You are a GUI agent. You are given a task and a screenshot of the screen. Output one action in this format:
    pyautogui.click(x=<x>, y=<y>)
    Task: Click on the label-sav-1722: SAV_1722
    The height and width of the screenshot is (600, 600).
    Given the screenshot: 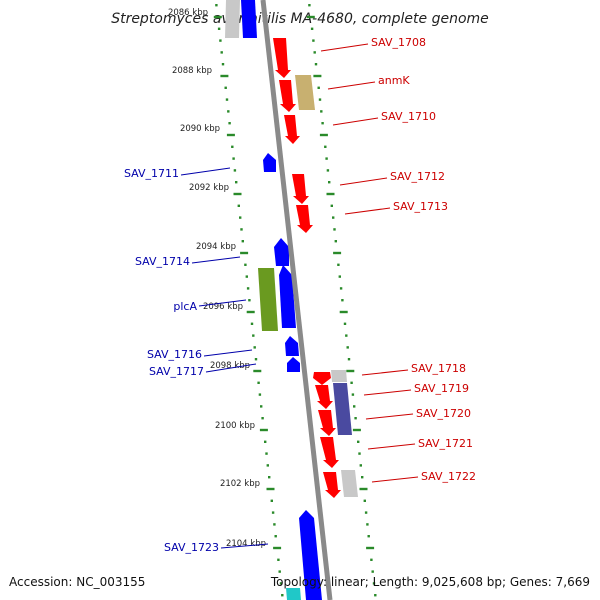 What is the action you would take?
    pyautogui.click(x=448, y=476)
    